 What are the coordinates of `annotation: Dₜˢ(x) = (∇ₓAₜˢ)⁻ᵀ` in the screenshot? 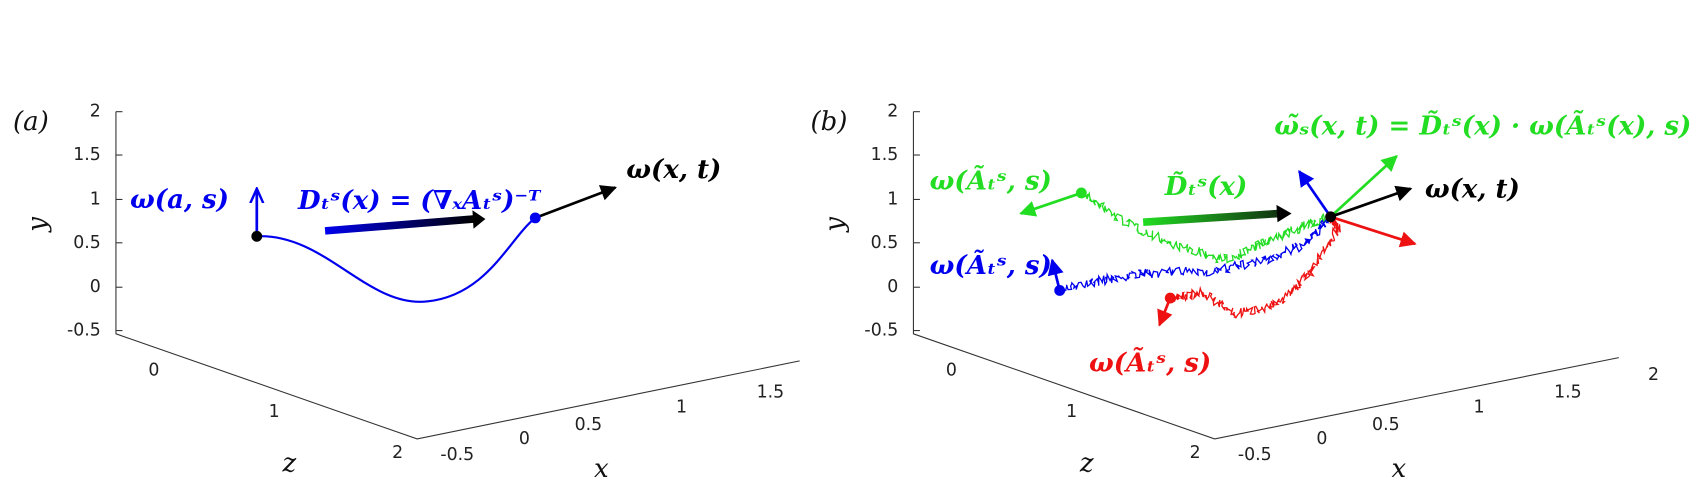 It's located at (419, 201).